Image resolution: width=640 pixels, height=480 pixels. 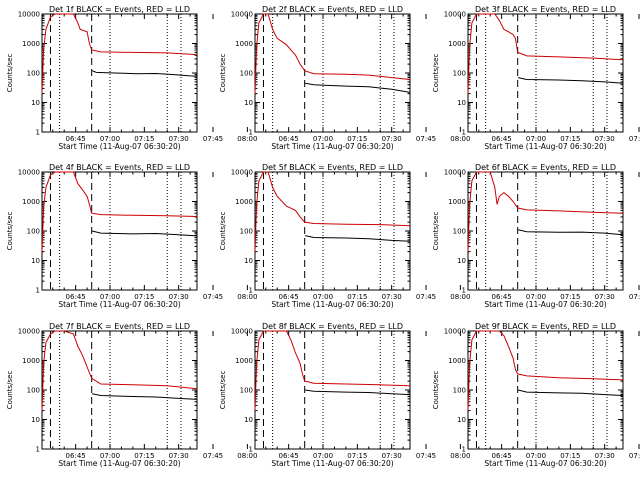 I want to click on chart-title: Det 7f BLACK = Events, RED = LLD, so click(x=119, y=326).